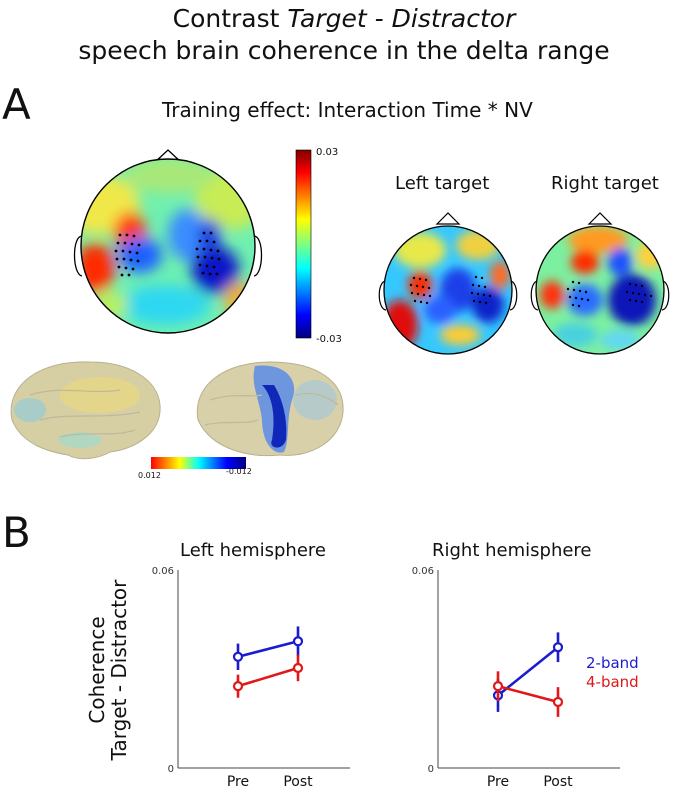 This screenshot has height=789, width=688. Describe the element at coordinates (329, 339) in the screenshot. I see `colorbar-min-label: -0.03` at that location.